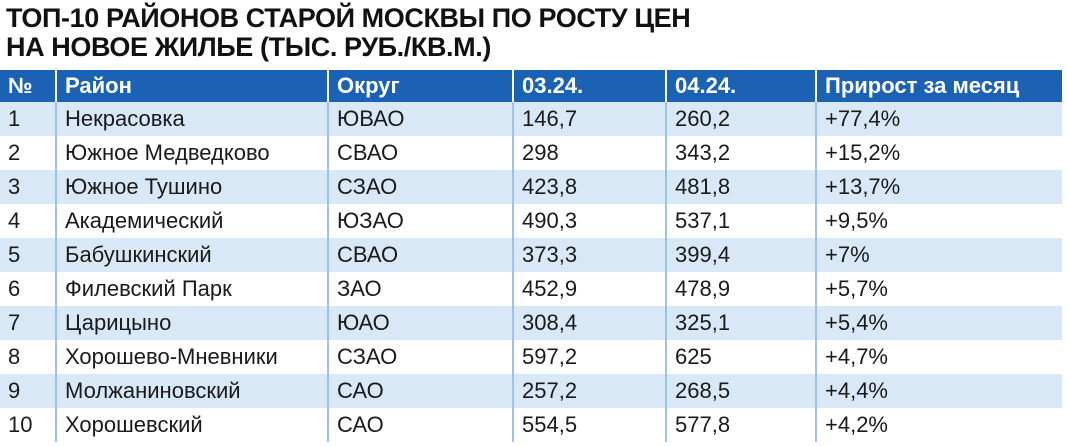  I want to click on table-row: 7 Царицыно ЮАО 308,4 325,1 +5,4%, so click(531, 323).